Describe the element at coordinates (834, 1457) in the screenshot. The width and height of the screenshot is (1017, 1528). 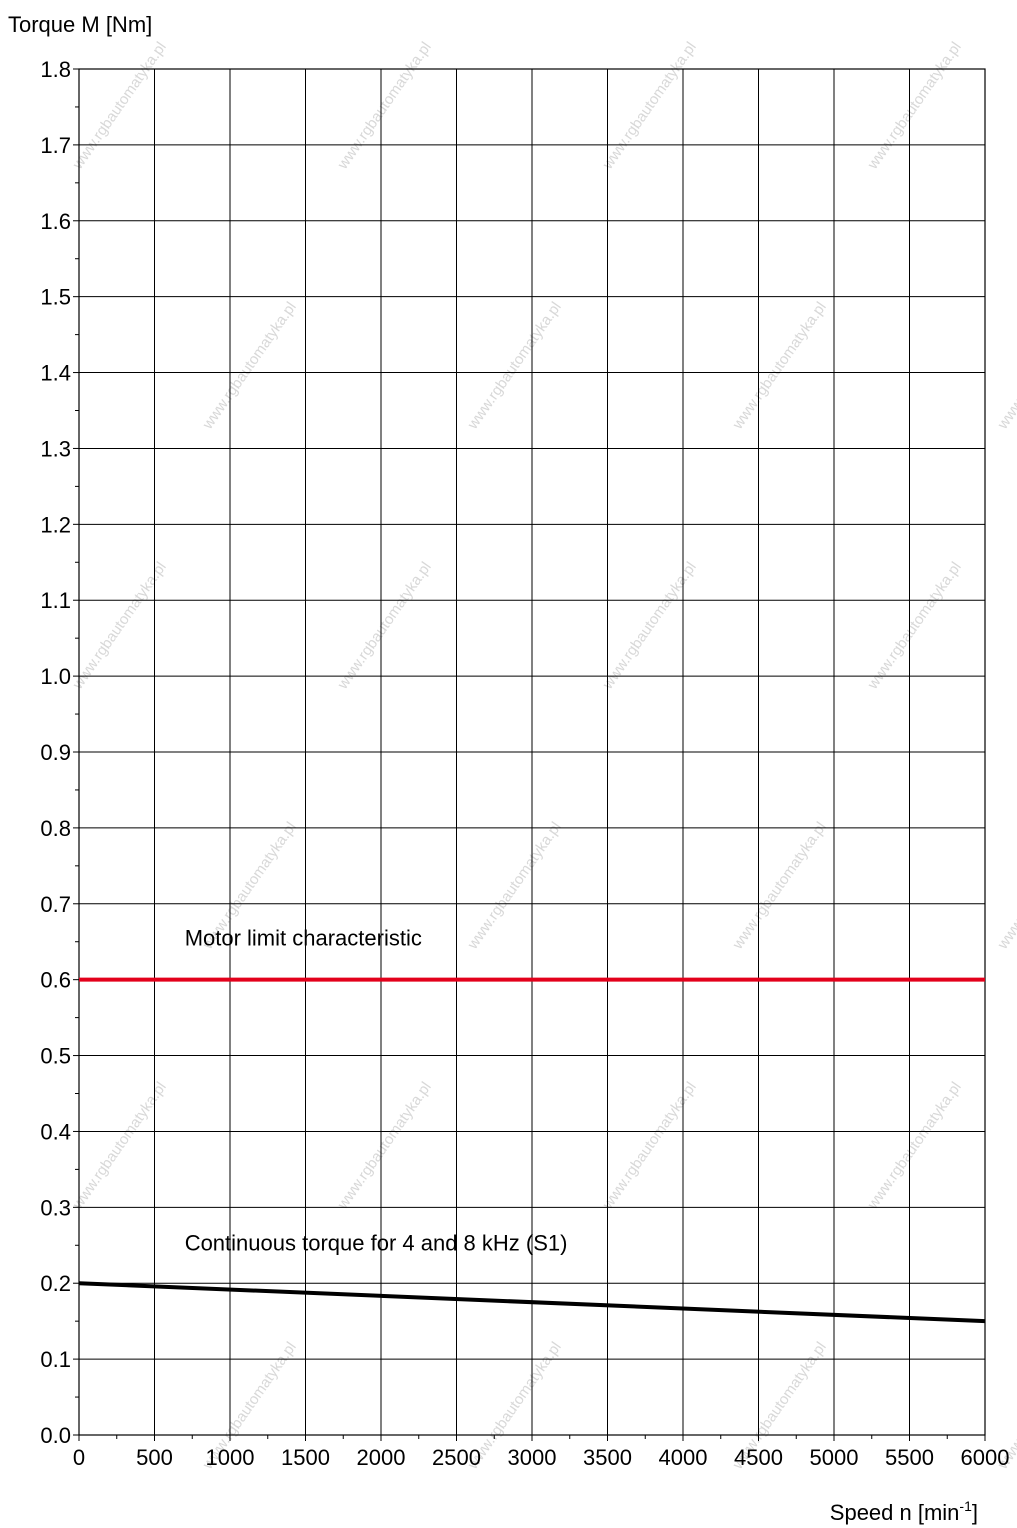
I see `x-tick-label: 5000` at that location.